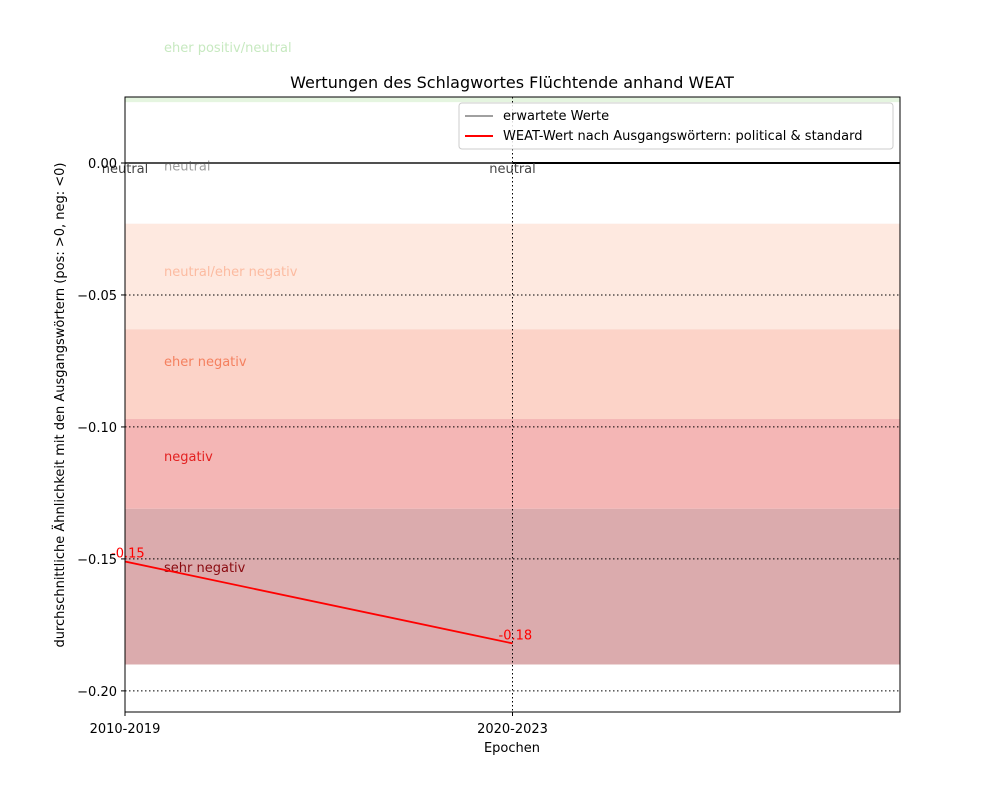  I want to click on band-label-1: neutral, so click(187, 167).